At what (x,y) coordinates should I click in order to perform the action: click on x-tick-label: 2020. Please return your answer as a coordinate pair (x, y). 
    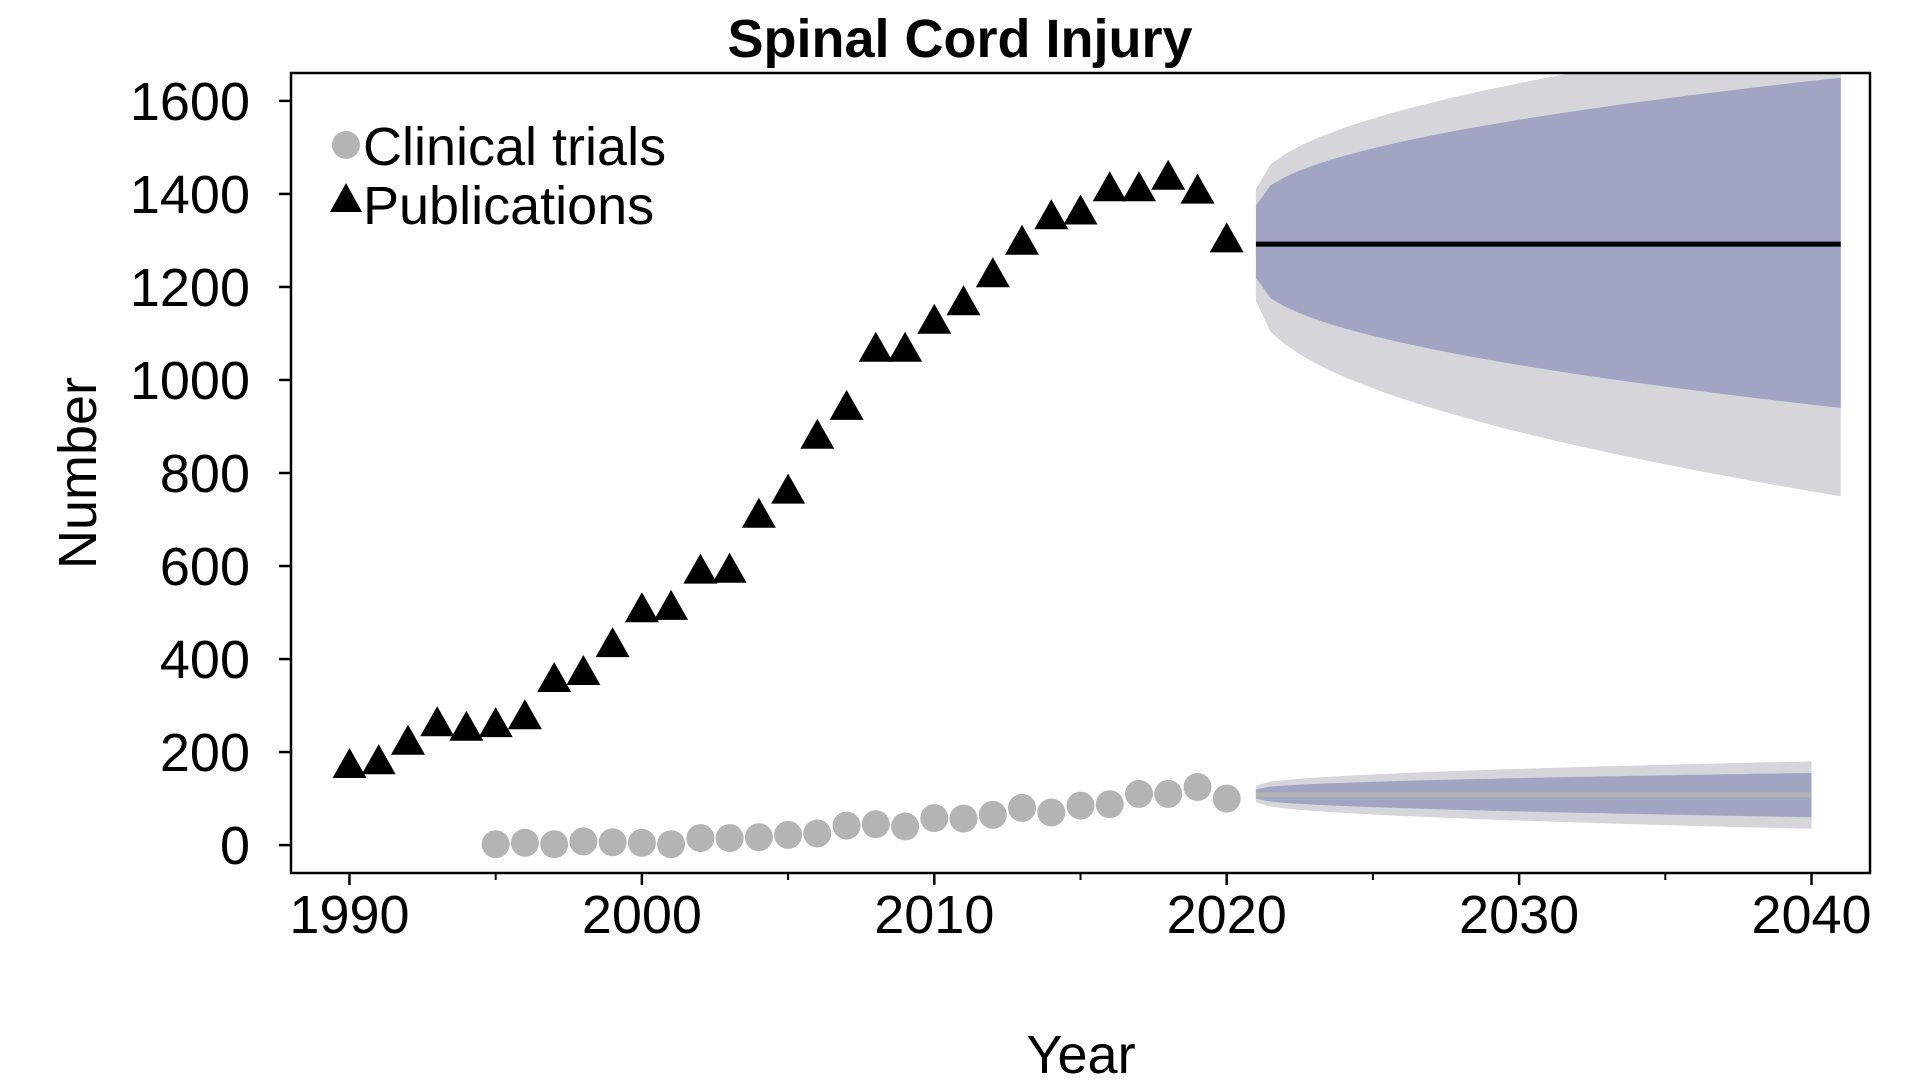
    Looking at the image, I should click on (1227, 915).